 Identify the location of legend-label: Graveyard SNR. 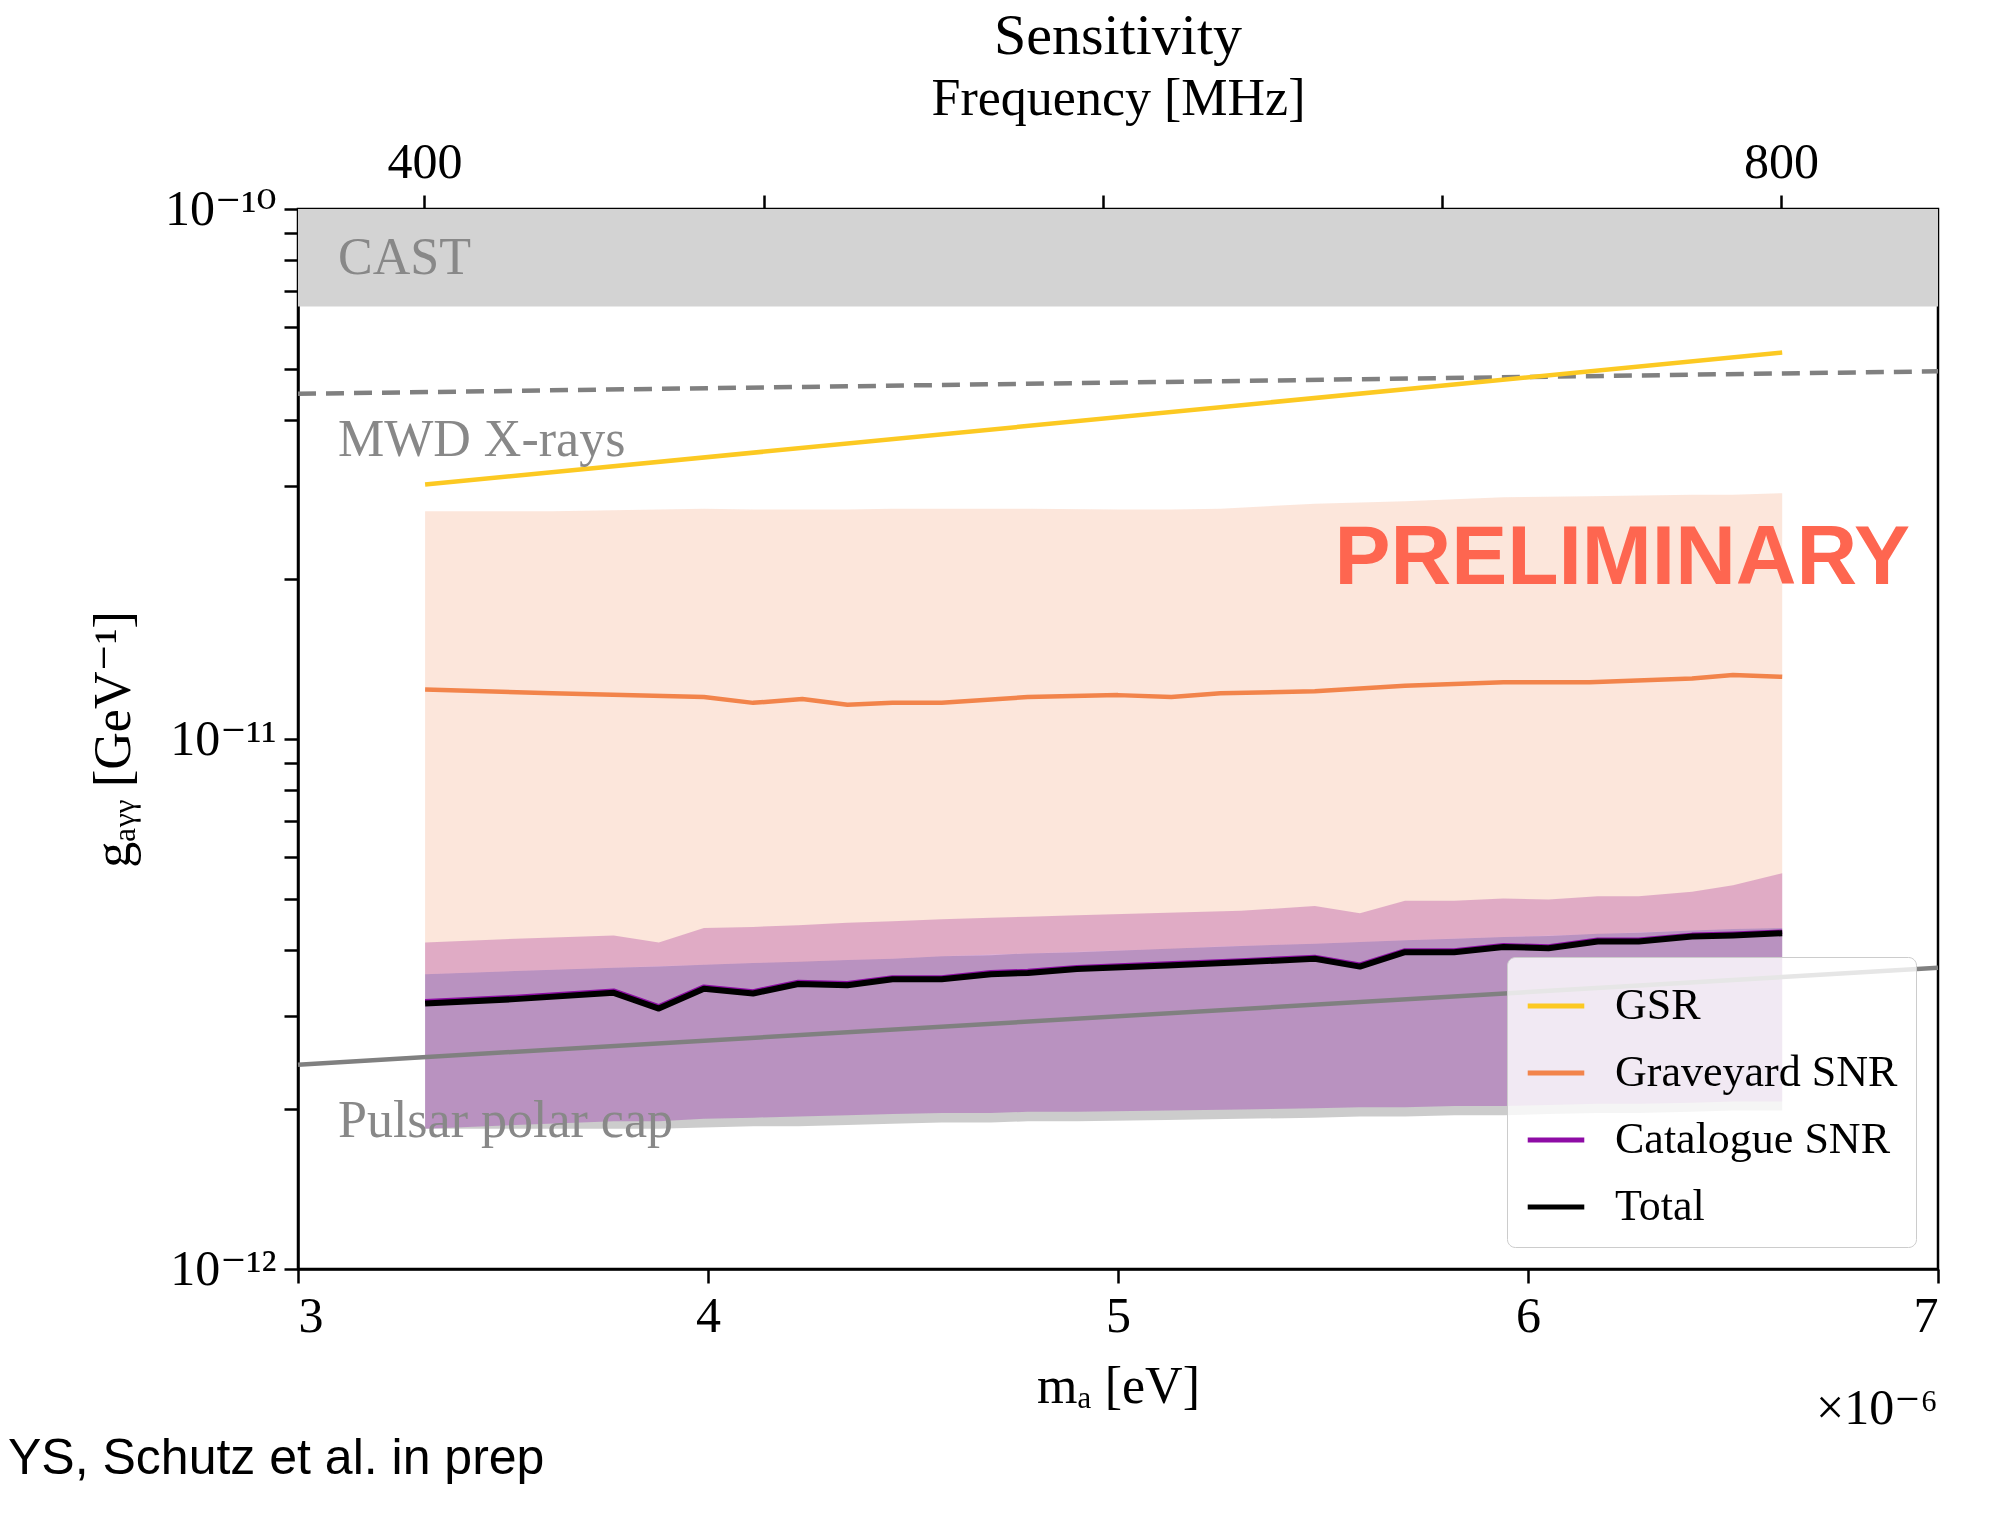
(1756, 1071).